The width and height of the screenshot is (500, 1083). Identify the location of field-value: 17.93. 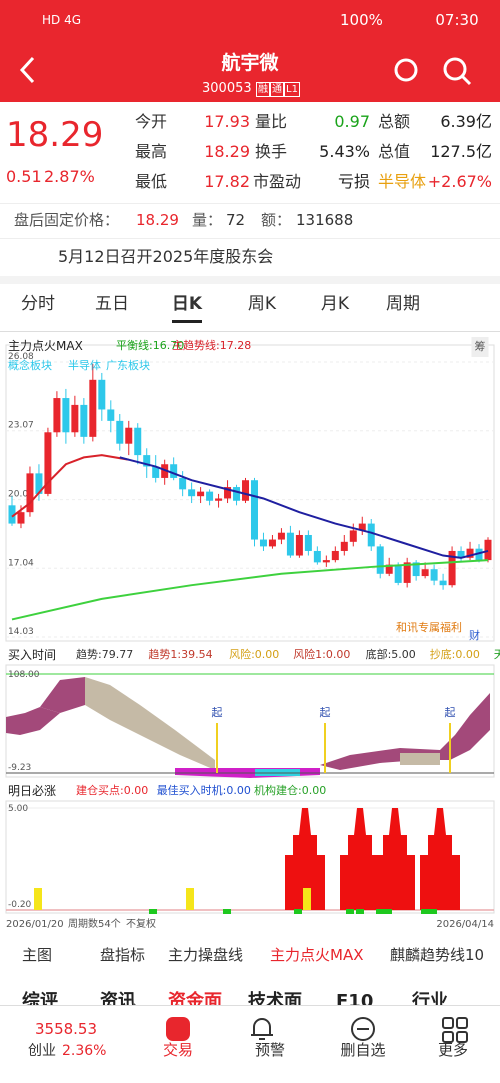
(227, 121).